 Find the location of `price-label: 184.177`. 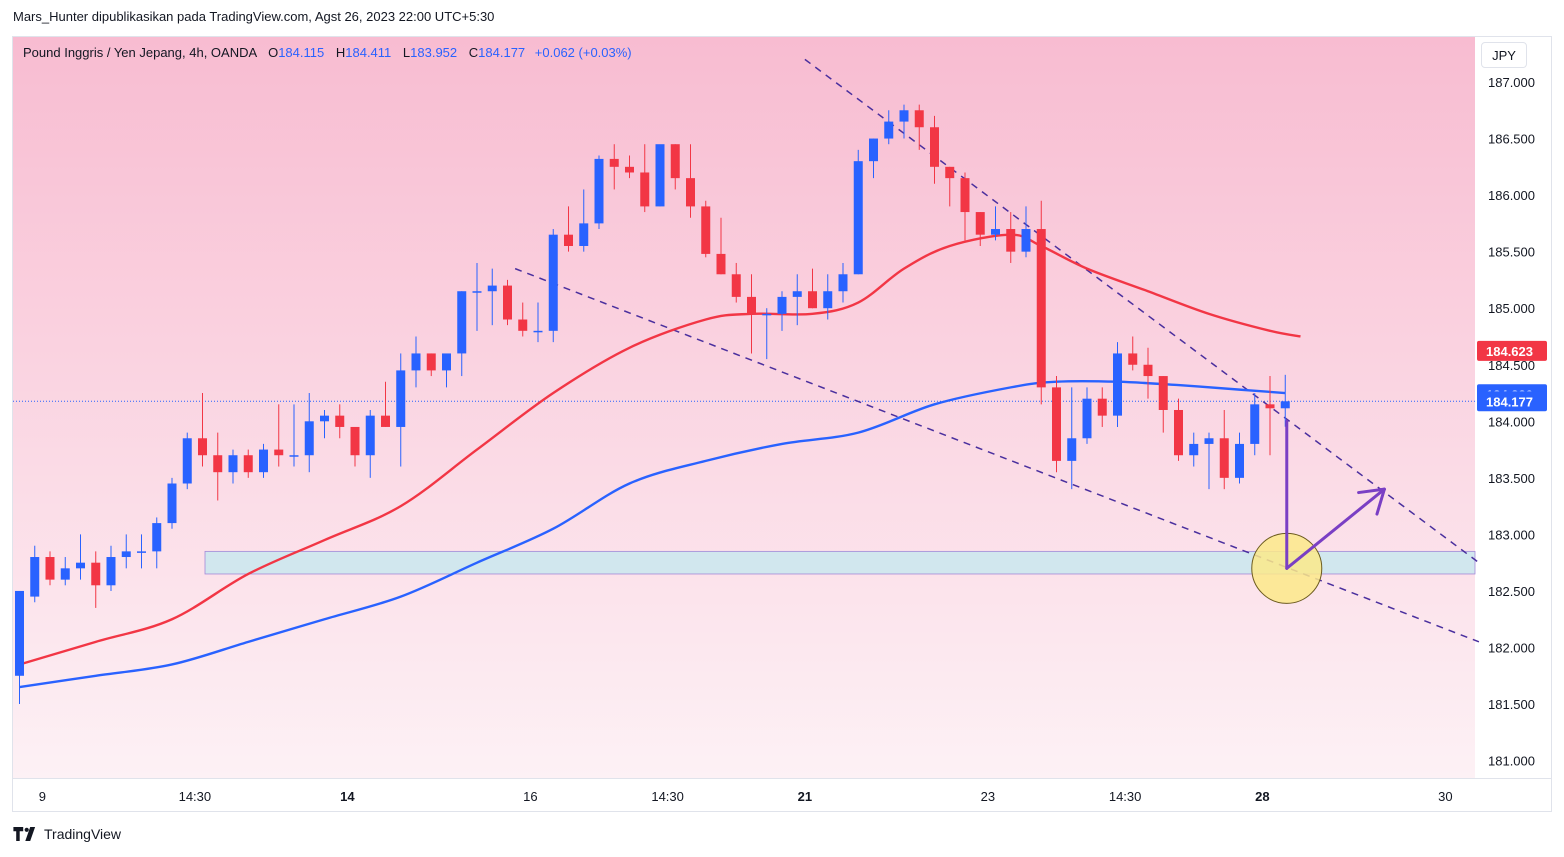

price-label: 184.177 is located at coordinates (1512, 401).